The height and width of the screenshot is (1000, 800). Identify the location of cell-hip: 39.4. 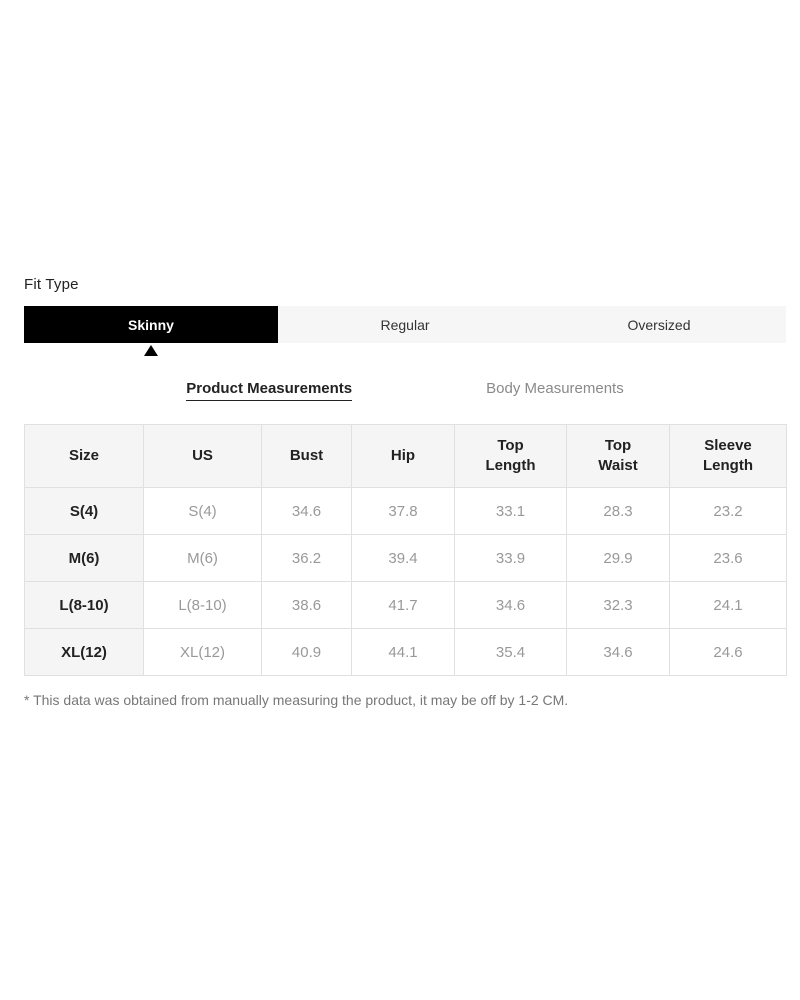
(403, 558).